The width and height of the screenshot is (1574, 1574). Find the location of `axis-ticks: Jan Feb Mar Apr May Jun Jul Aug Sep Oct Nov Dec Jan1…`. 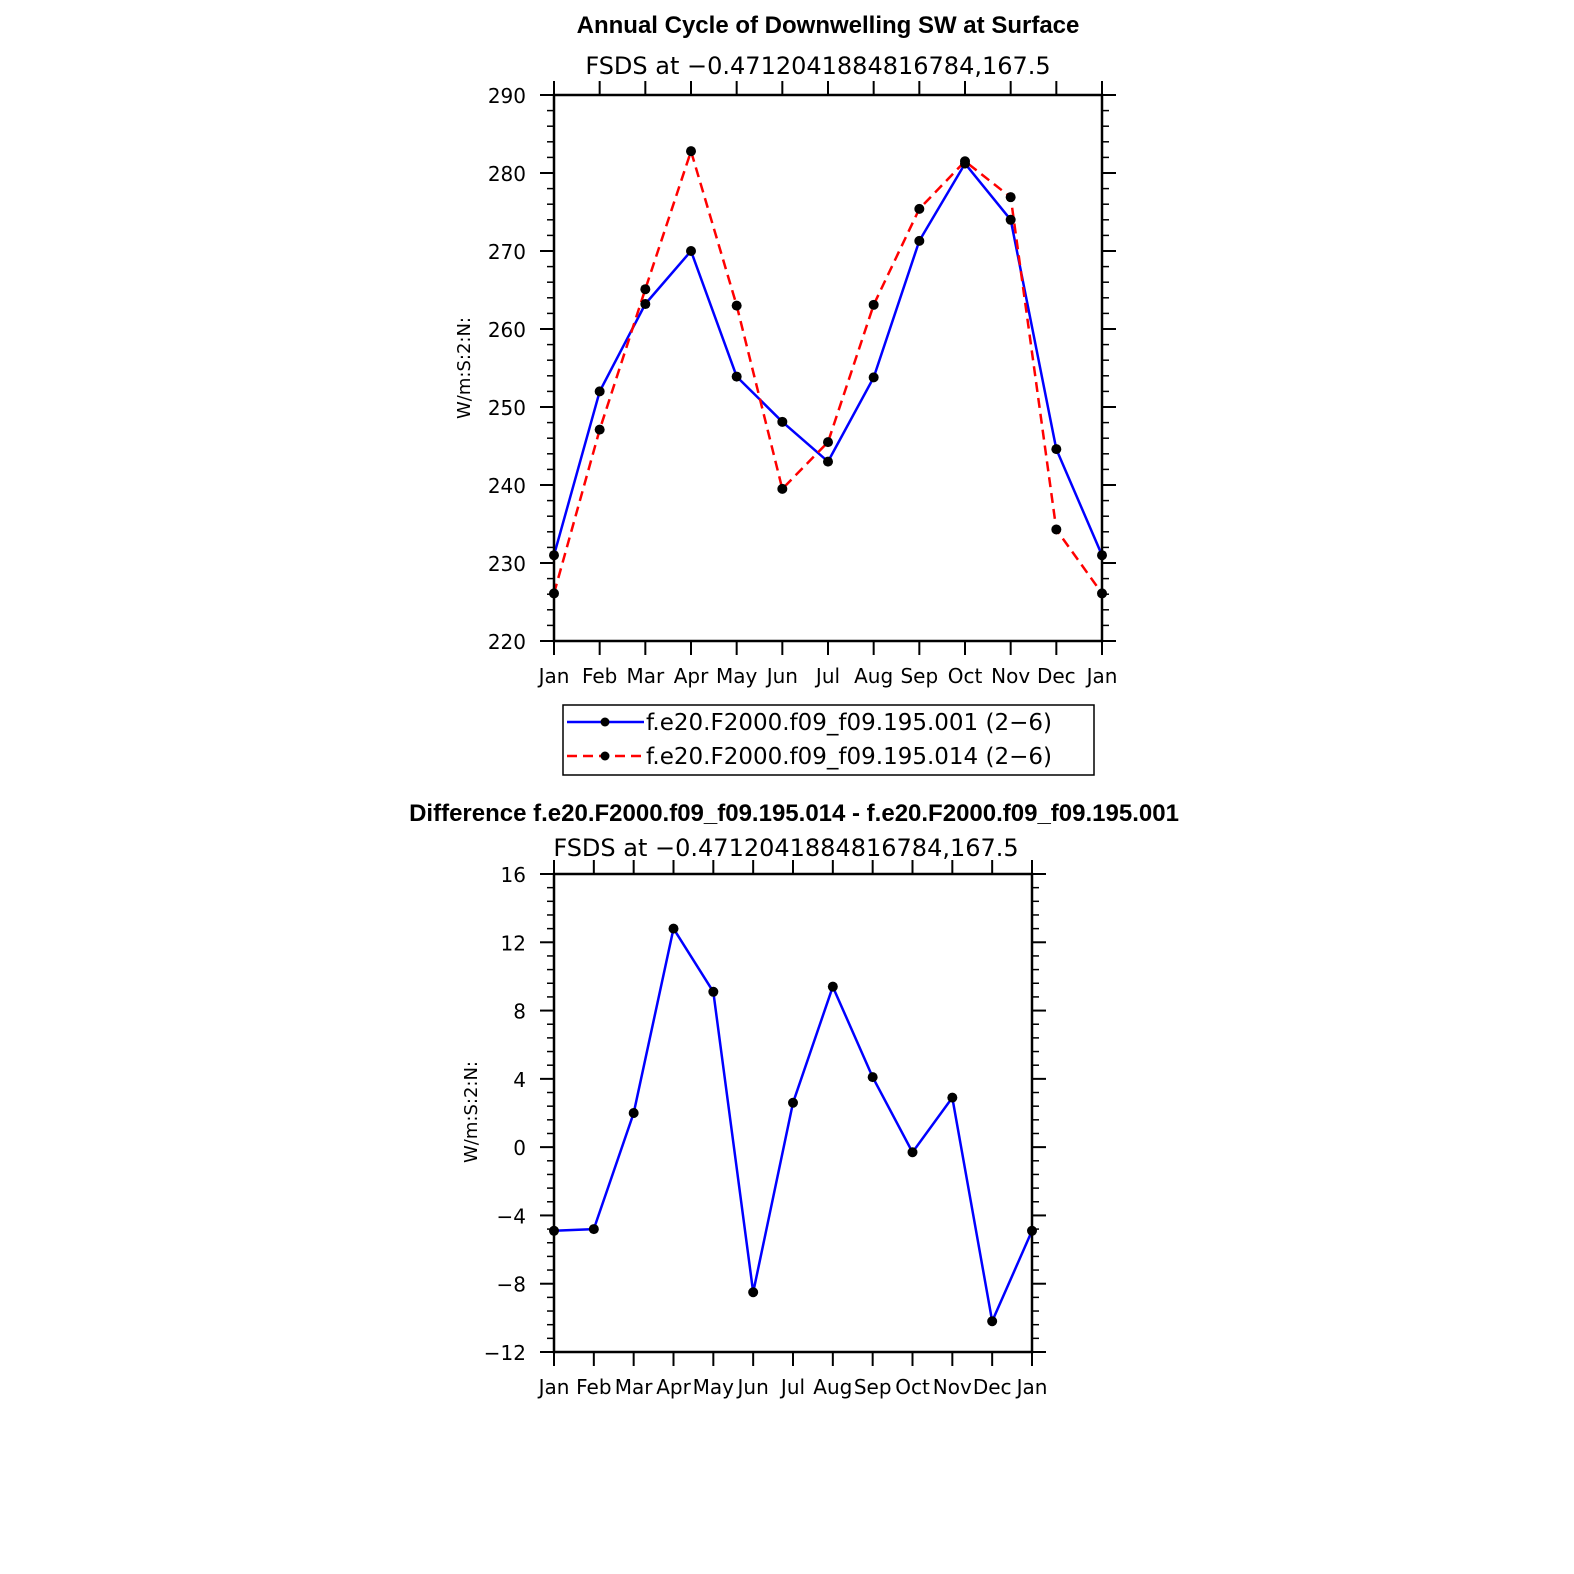

axis-ticks: Jan Feb Mar Apr May Jun Jul Aug Sep Oct Nov Dec Jan1… is located at coordinates (766, 1129).